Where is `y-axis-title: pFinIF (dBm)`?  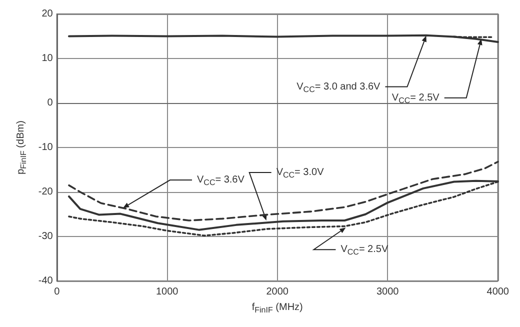
y-axis-title: pFinIF (dBm) is located at coordinates (22, 147).